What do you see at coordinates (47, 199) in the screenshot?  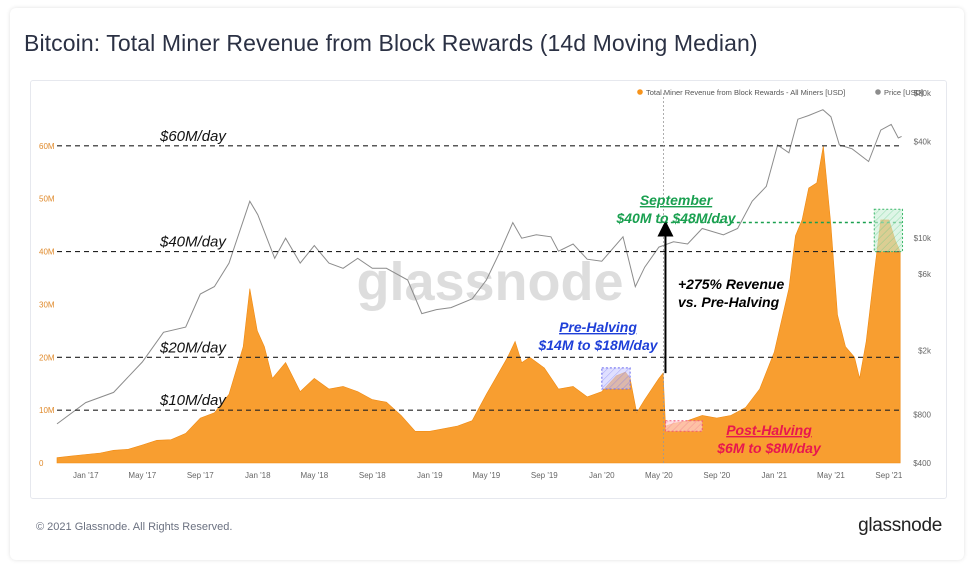 I see `left-tick-label: 50M` at bounding box center [47, 199].